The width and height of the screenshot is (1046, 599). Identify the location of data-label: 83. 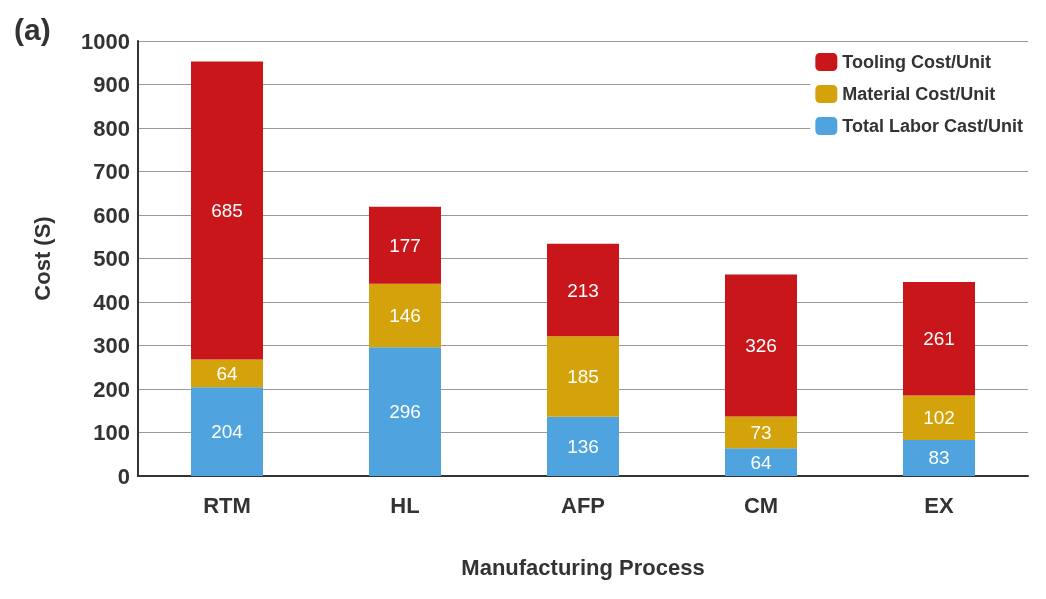
(939, 458).